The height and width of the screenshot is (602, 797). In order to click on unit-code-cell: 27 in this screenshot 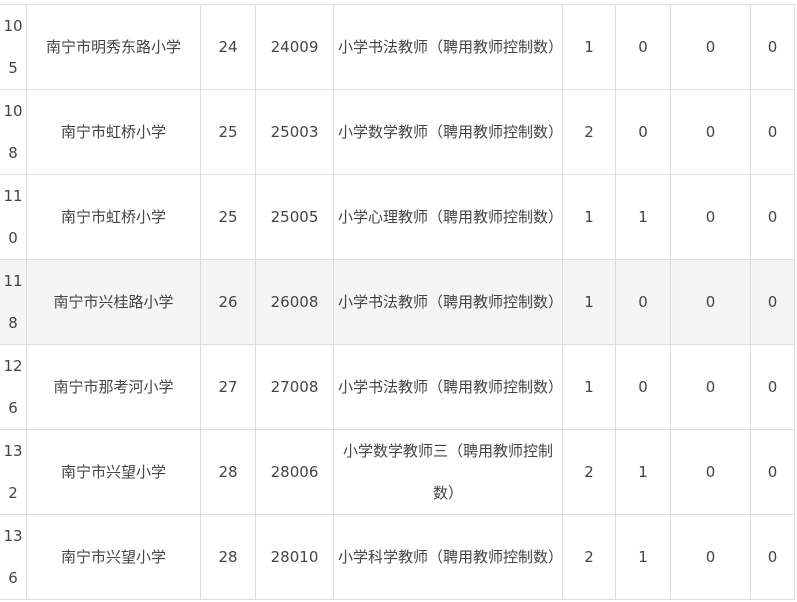, I will do `click(228, 387)`.